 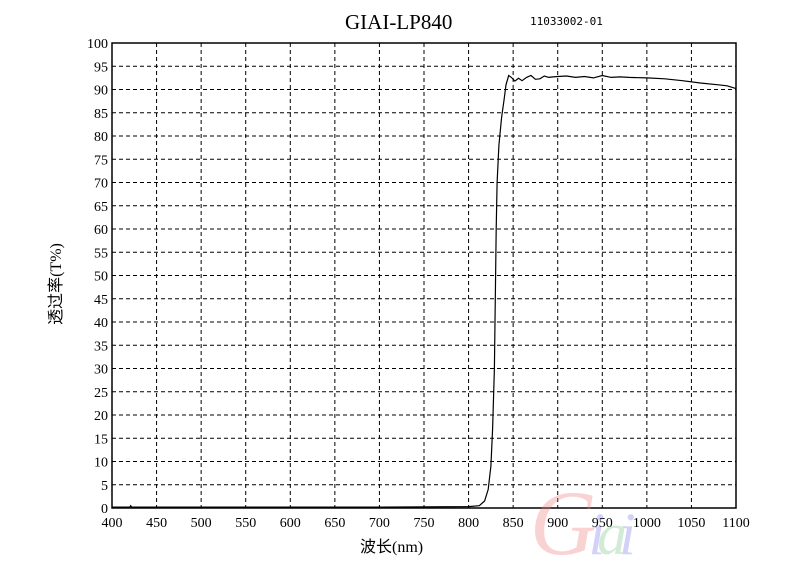 I want to click on x-tick-label: 1000, so click(x=647, y=523).